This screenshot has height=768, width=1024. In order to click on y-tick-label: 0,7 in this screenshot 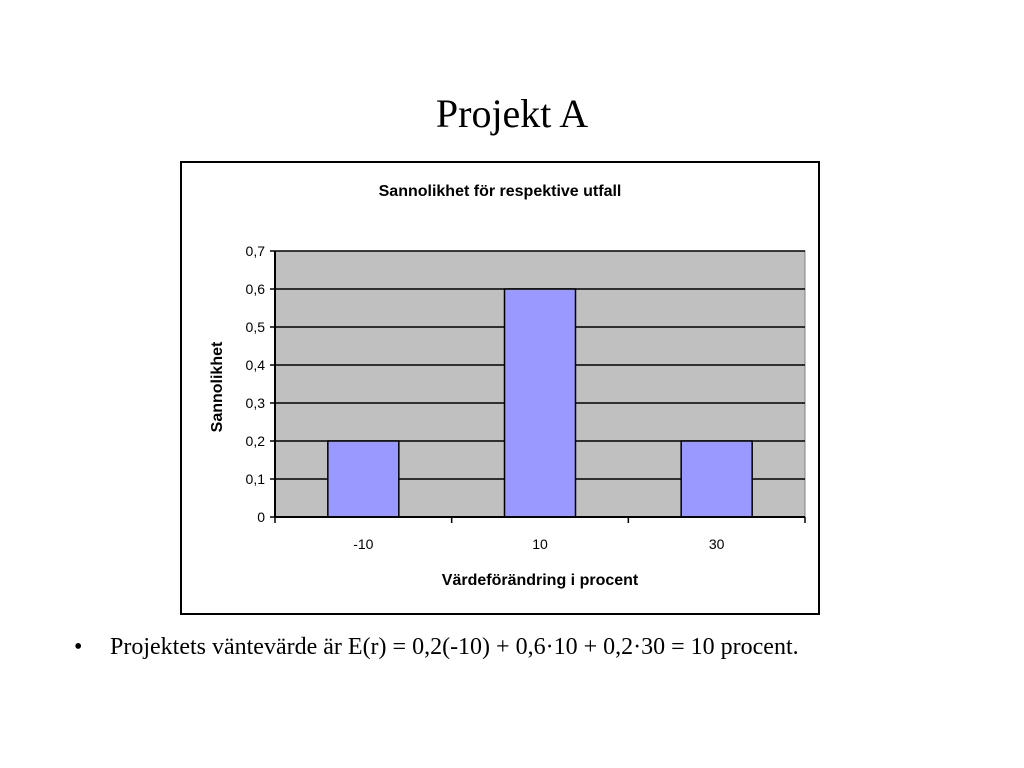, I will do `click(256, 251)`.